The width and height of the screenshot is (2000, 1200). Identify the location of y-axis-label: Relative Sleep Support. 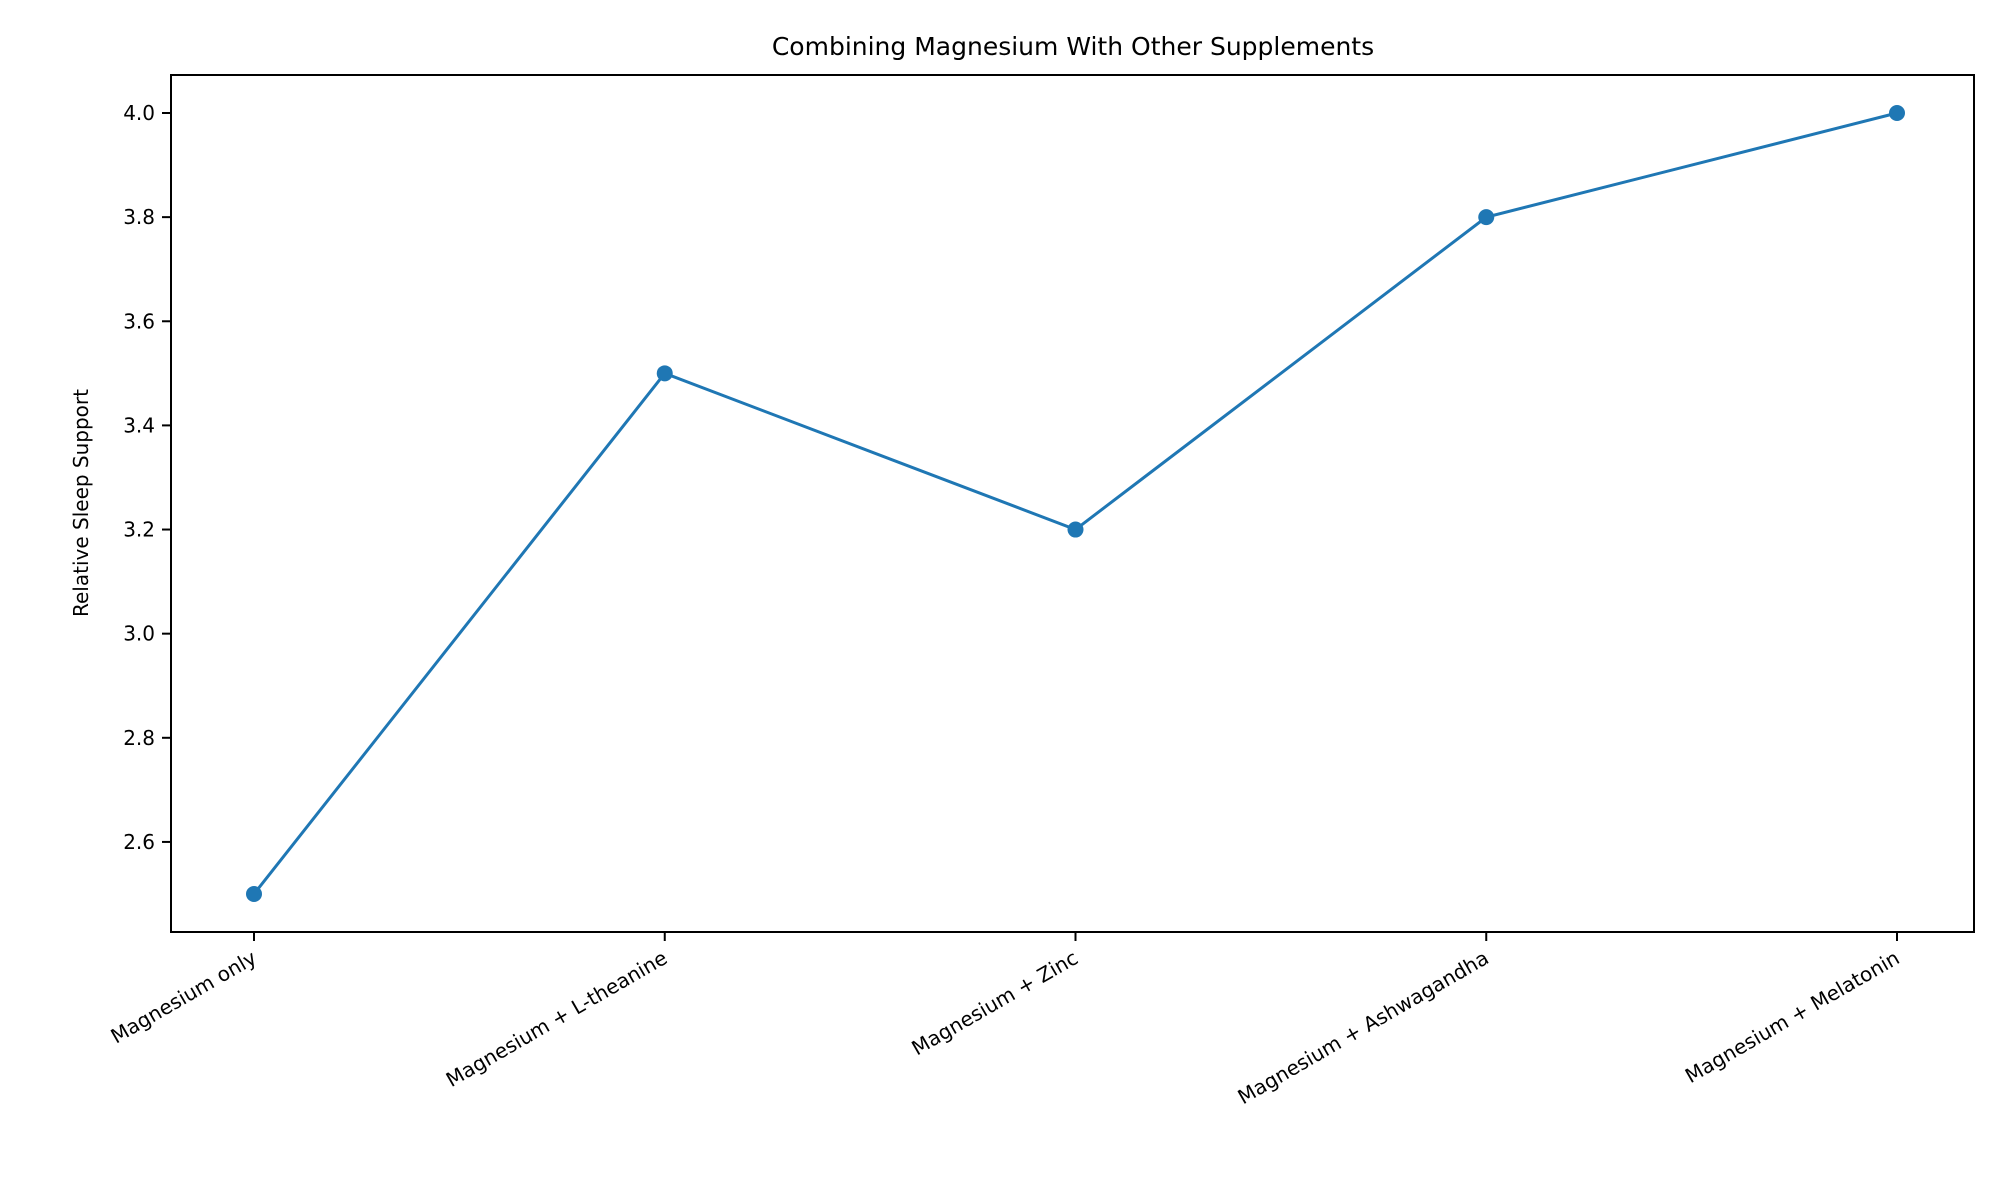
(81, 503).